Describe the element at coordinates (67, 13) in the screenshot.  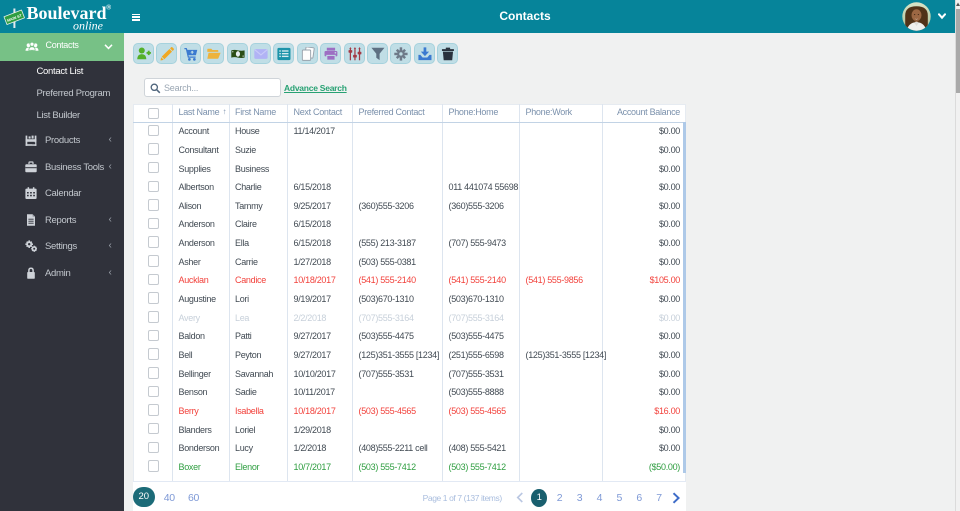
I see `svg-text: Boulevard` at that location.